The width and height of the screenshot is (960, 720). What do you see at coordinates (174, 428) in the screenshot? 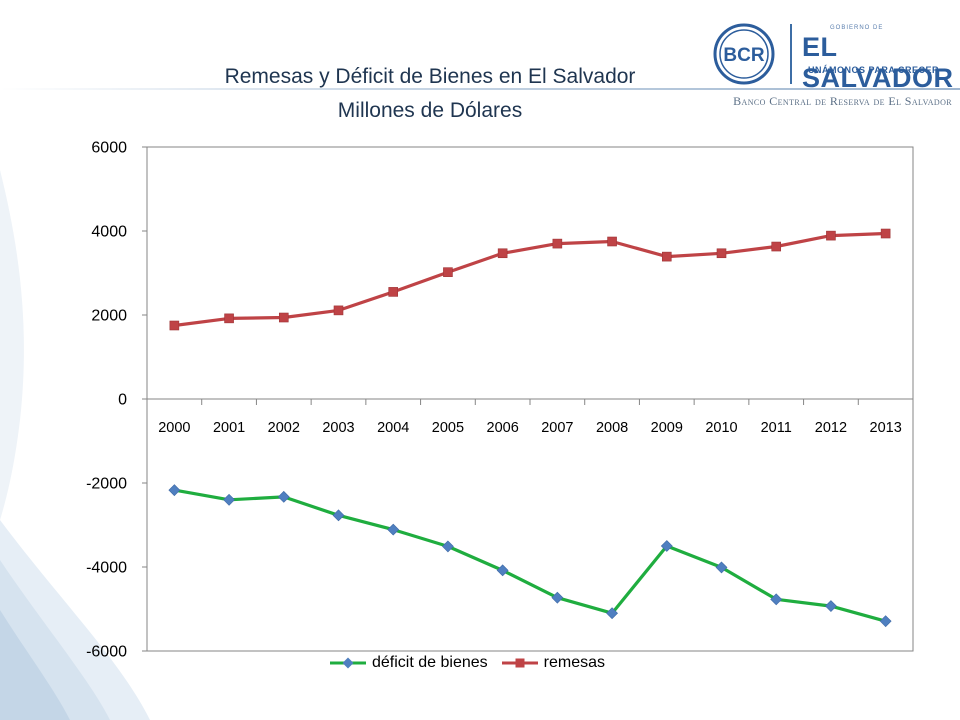
I see `x-tick-label: 2000` at bounding box center [174, 428].